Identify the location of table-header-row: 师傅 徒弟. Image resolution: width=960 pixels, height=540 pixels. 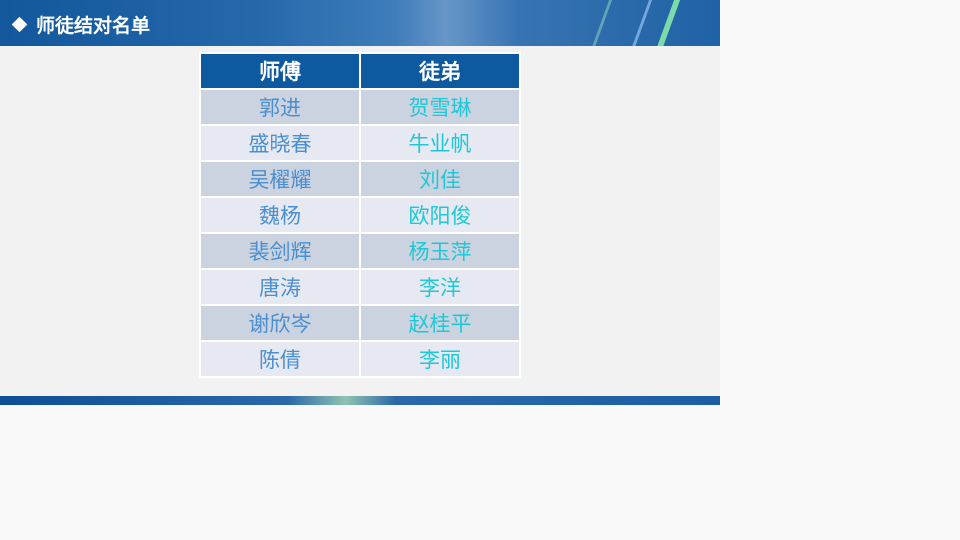
(360, 71).